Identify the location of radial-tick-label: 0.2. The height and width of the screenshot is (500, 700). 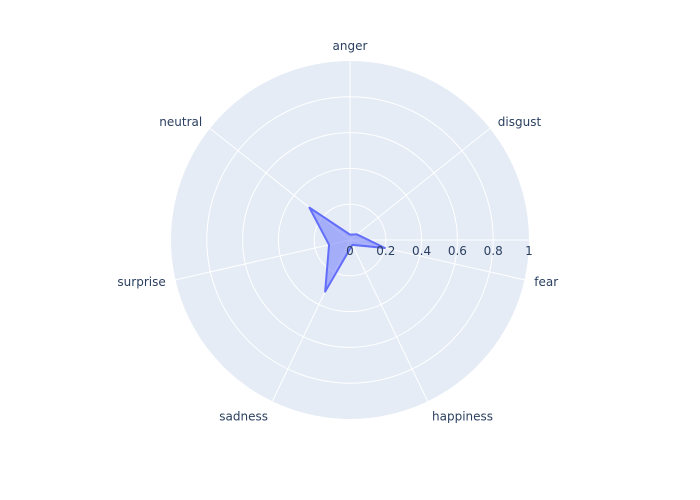
(385, 251).